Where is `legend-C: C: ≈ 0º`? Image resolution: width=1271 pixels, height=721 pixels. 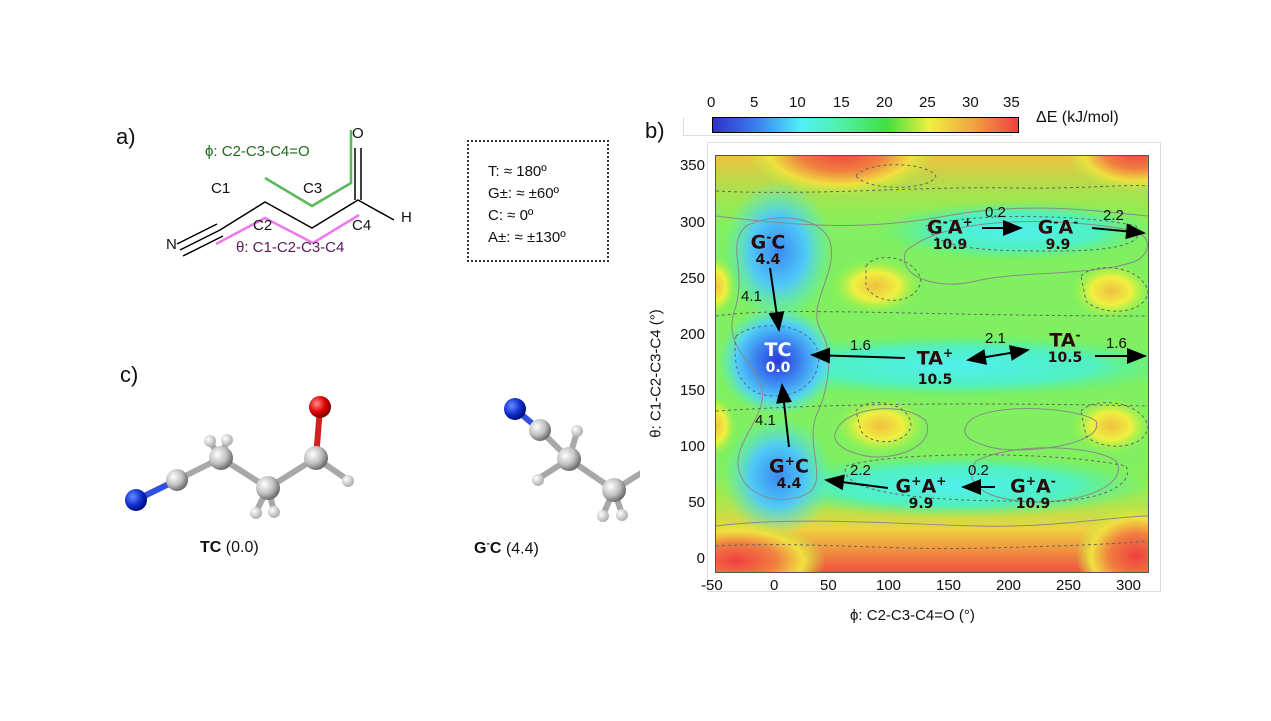
legend-C: C: ≈ 0º is located at coordinates (511, 215).